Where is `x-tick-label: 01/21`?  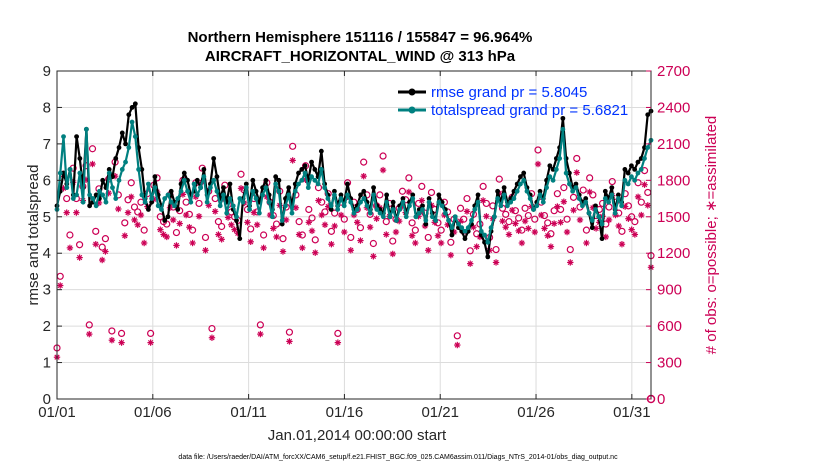
x-tick-label: 01/21 is located at coordinates (440, 412).